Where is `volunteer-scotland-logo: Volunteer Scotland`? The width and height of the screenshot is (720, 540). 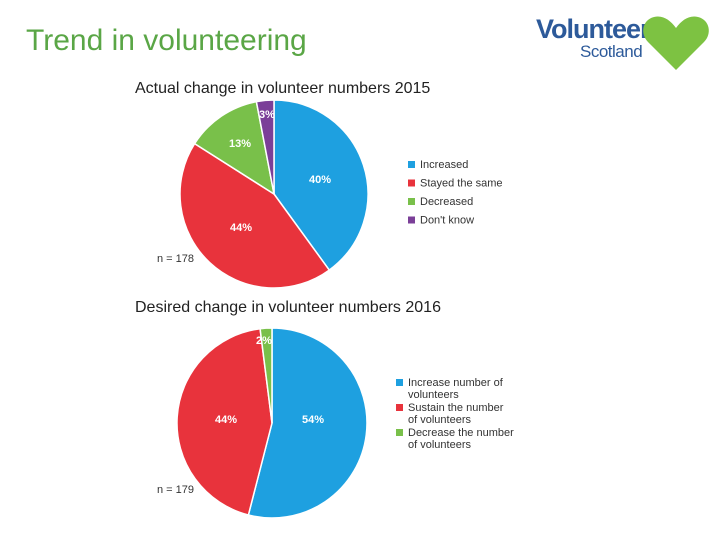
volunteer-scotland-logo: Volunteer Scotland is located at coordinates (622, 43).